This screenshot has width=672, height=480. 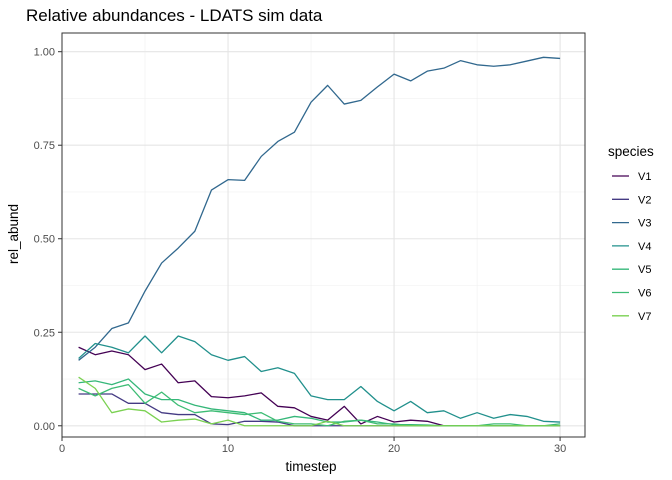 What do you see at coordinates (394, 449) in the screenshot?
I see `x-tick-label: 20` at bounding box center [394, 449].